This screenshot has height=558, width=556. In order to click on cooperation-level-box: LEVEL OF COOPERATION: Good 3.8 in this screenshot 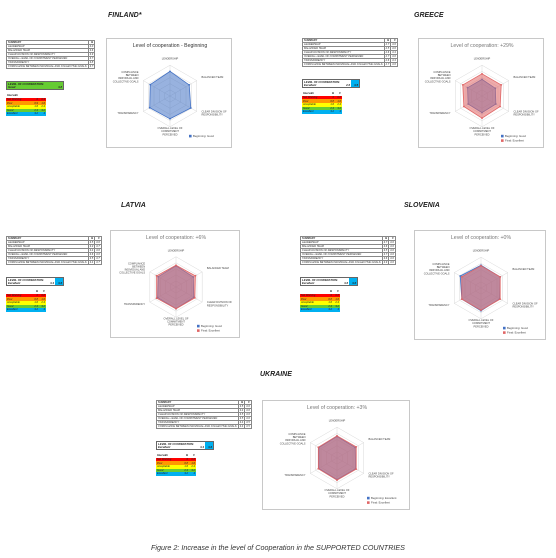, I will do `click(35, 86)`.